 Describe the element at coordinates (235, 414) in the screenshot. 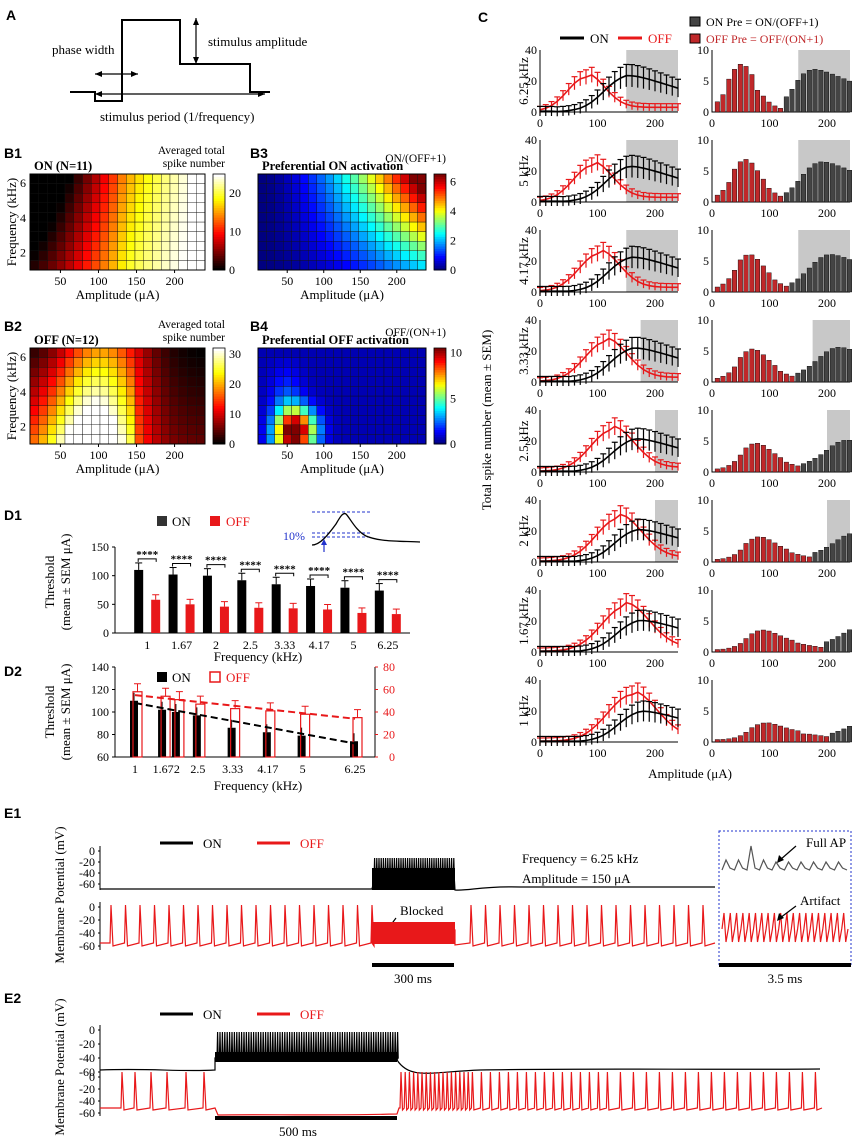

I see `colorbar-tick-label: 10` at that location.